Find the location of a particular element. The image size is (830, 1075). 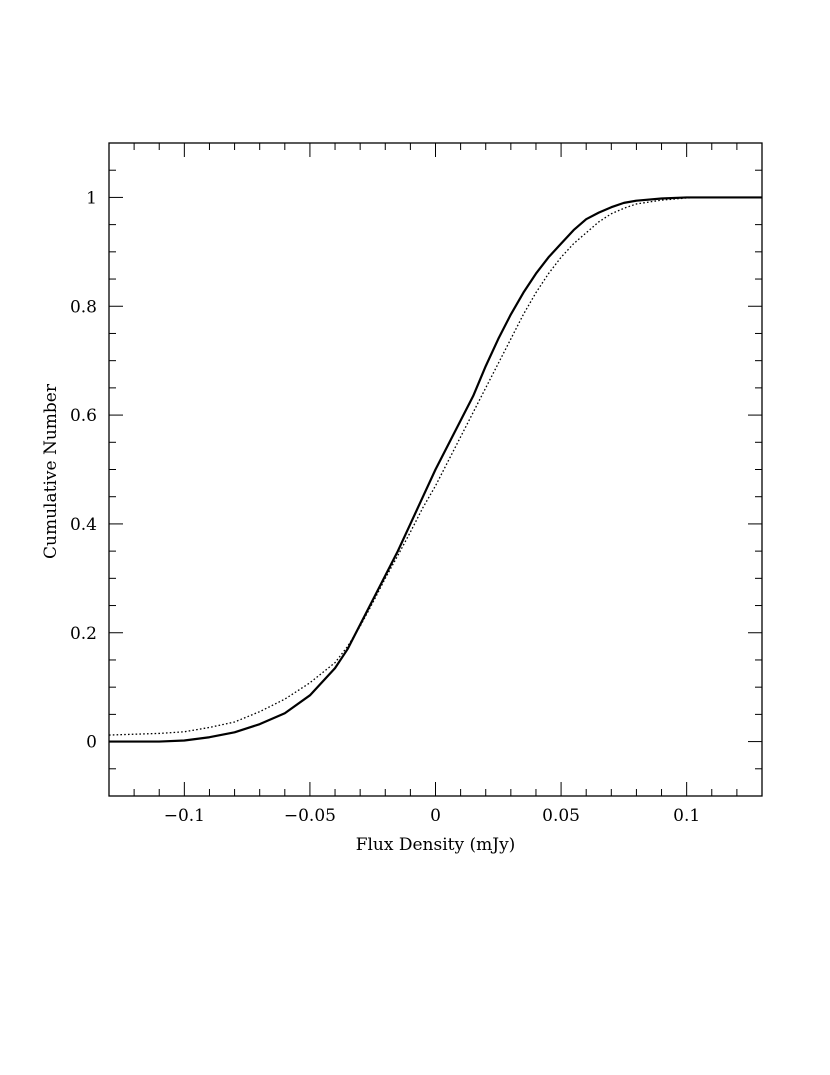

y-axis-label: Cumulative Number is located at coordinates (51, 471).